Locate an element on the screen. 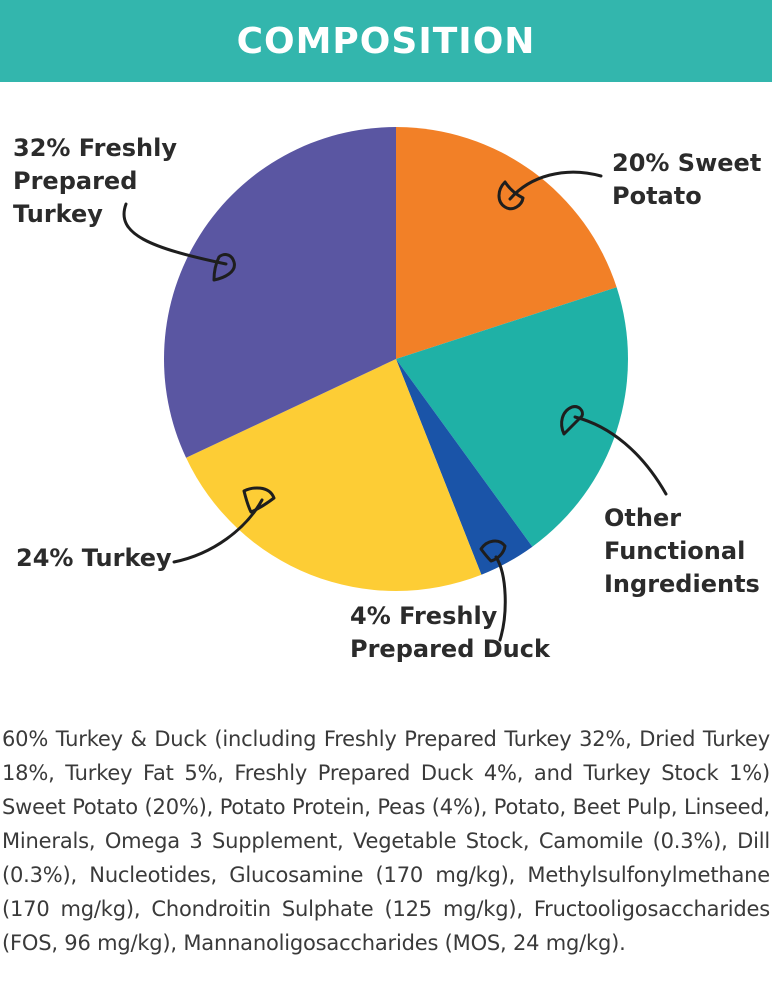  pie-slice-32-freshly-prepared-turkey is located at coordinates (280, 292).